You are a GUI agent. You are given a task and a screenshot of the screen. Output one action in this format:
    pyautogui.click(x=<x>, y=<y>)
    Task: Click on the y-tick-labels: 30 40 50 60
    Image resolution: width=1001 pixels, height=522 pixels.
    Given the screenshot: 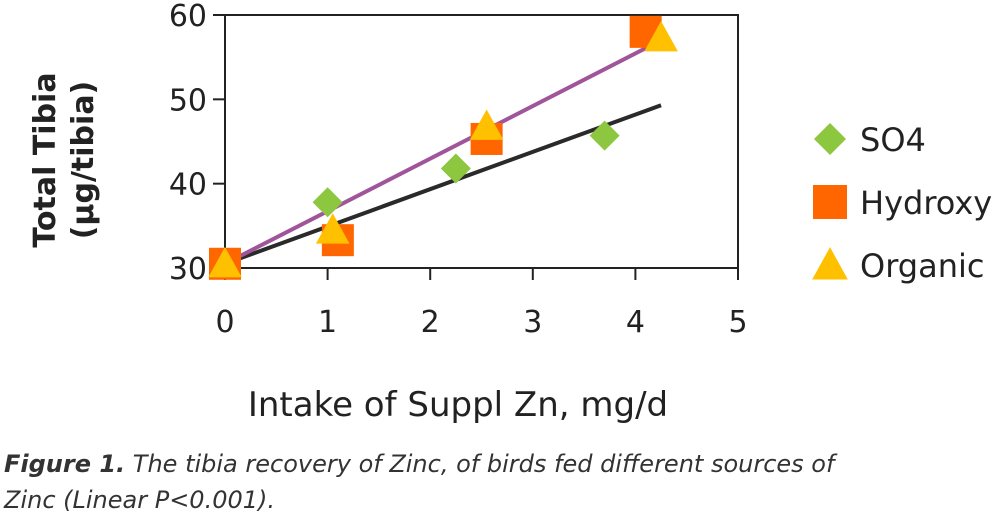 What is the action you would take?
    pyautogui.click(x=188, y=143)
    